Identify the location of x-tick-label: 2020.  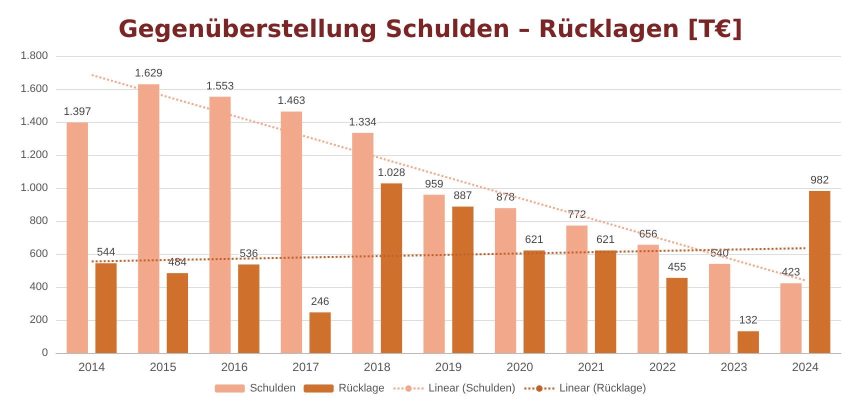
(520, 367).